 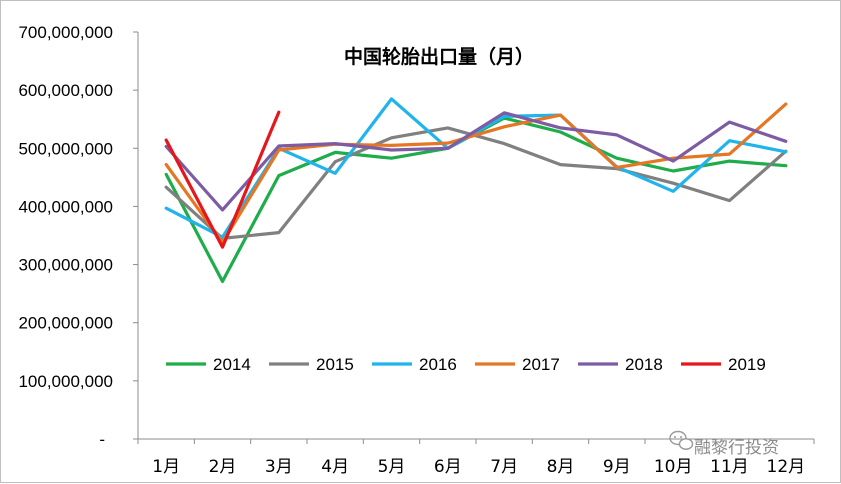 What do you see at coordinates (673, 467) in the screenshot?
I see `x-tick-label: 10月` at bounding box center [673, 467].